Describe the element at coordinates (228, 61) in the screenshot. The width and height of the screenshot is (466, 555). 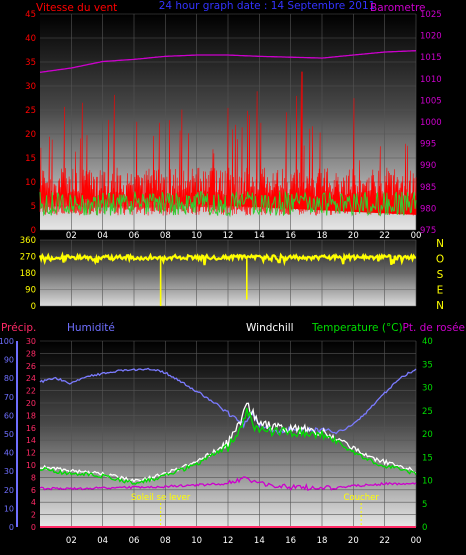
I see `barometer-series` at that location.